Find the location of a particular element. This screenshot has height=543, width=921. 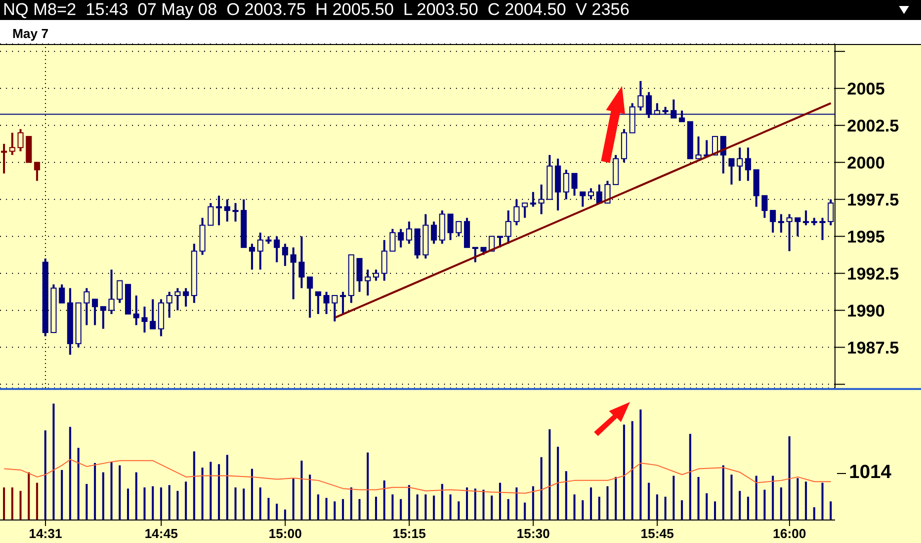

text: 1014 is located at coordinates (870, 473).